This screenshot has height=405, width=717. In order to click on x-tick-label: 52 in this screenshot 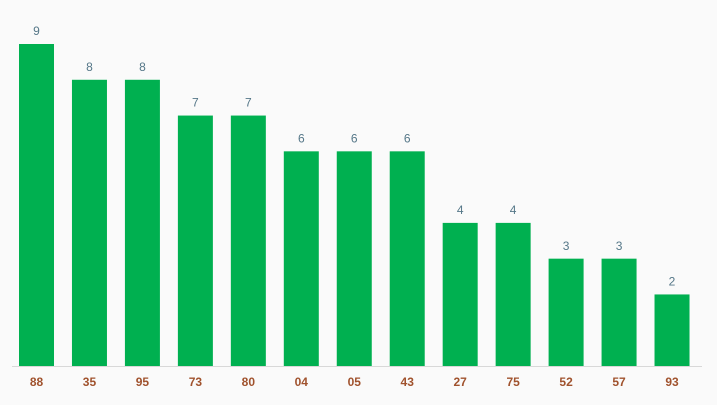, I will do `click(566, 382)`.